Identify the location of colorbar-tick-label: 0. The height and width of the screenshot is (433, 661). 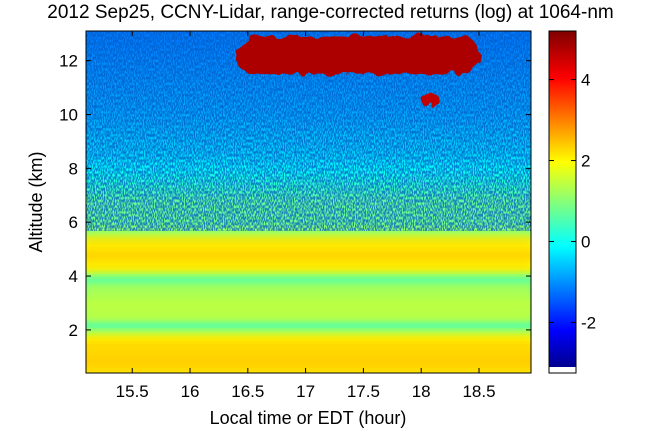
(585, 242).